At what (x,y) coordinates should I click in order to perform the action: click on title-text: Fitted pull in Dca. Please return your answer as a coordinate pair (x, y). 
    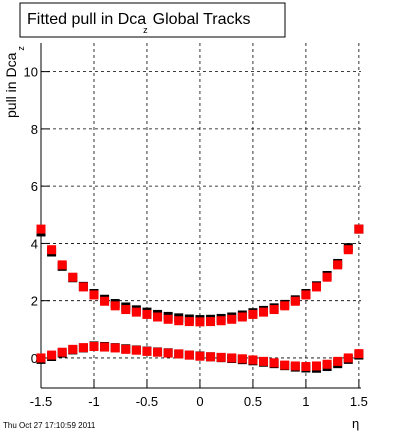
    Looking at the image, I should click on (86, 19).